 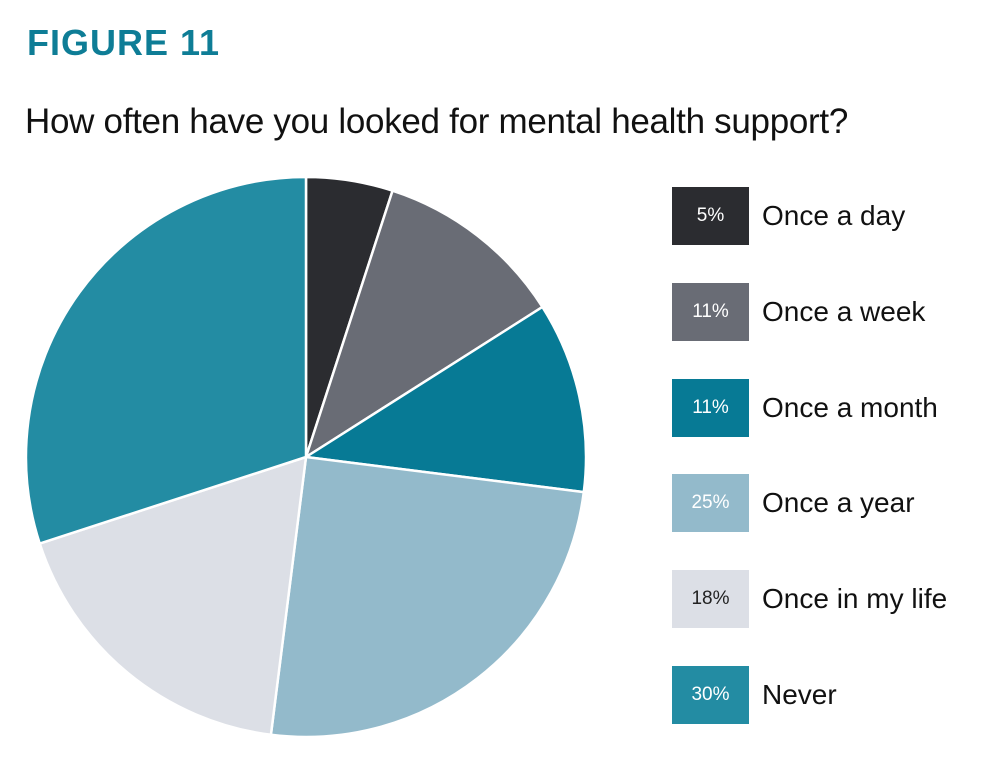 What do you see at coordinates (710, 216) in the screenshot?
I see `legend-swatch-value: 5%` at bounding box center [710, 216].